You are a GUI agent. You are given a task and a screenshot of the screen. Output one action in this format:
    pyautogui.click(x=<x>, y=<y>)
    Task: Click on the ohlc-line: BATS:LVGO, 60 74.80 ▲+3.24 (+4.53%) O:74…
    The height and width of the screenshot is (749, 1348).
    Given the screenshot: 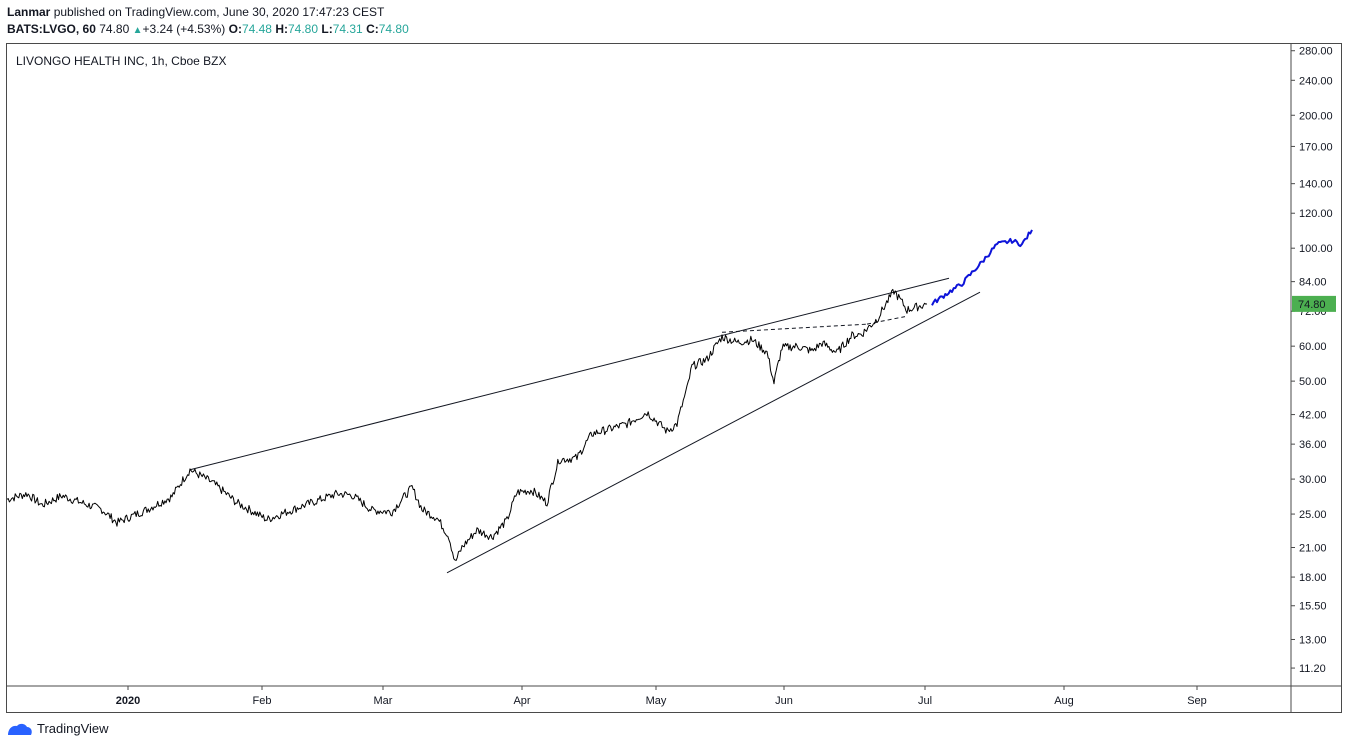 What is the action you would take?
    pyautogui.click(x=208, y=30)
    